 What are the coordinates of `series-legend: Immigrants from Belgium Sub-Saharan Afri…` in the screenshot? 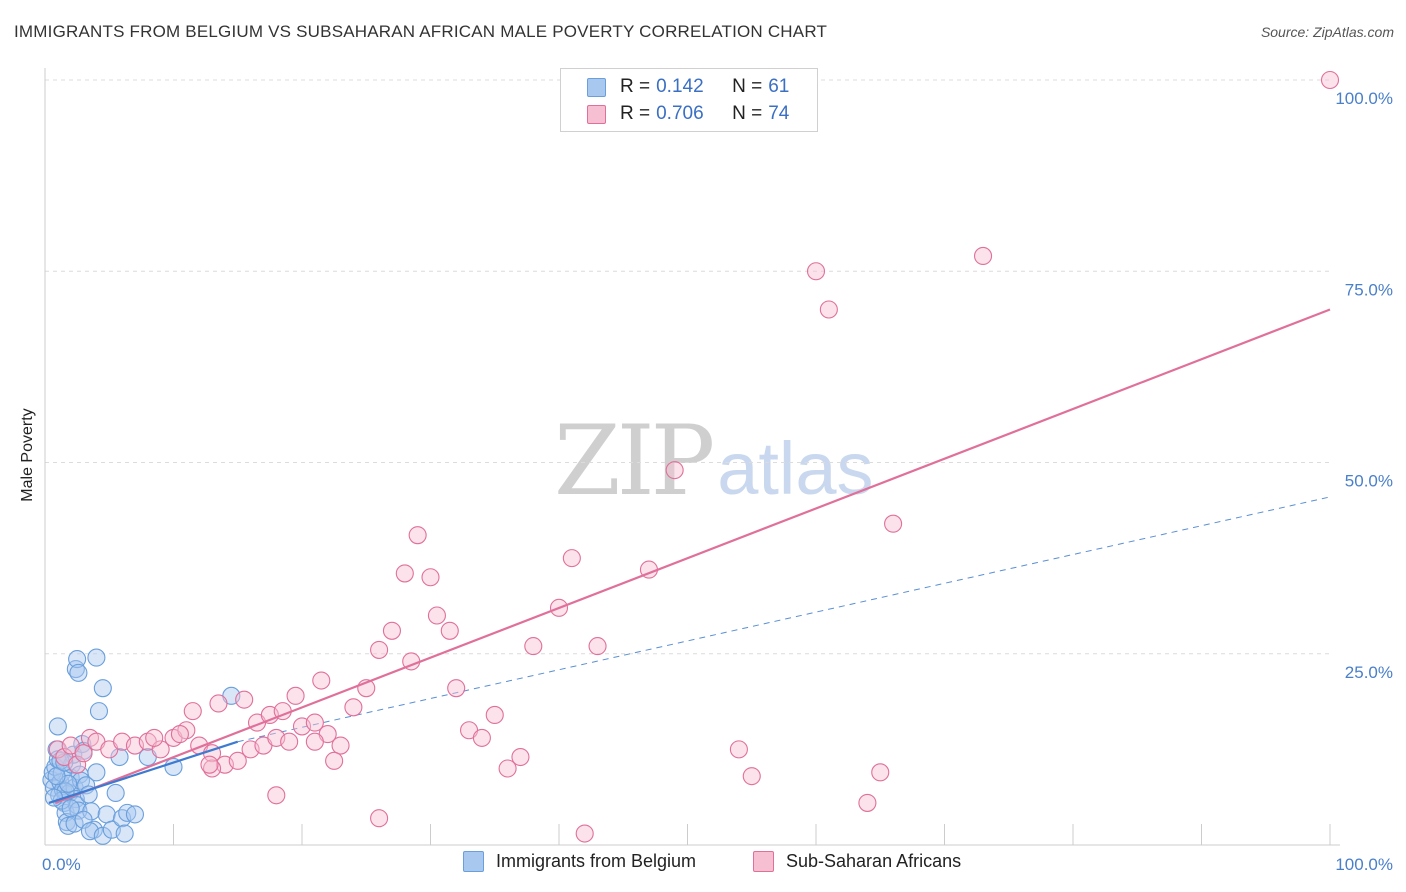 It's located at (703, 864).